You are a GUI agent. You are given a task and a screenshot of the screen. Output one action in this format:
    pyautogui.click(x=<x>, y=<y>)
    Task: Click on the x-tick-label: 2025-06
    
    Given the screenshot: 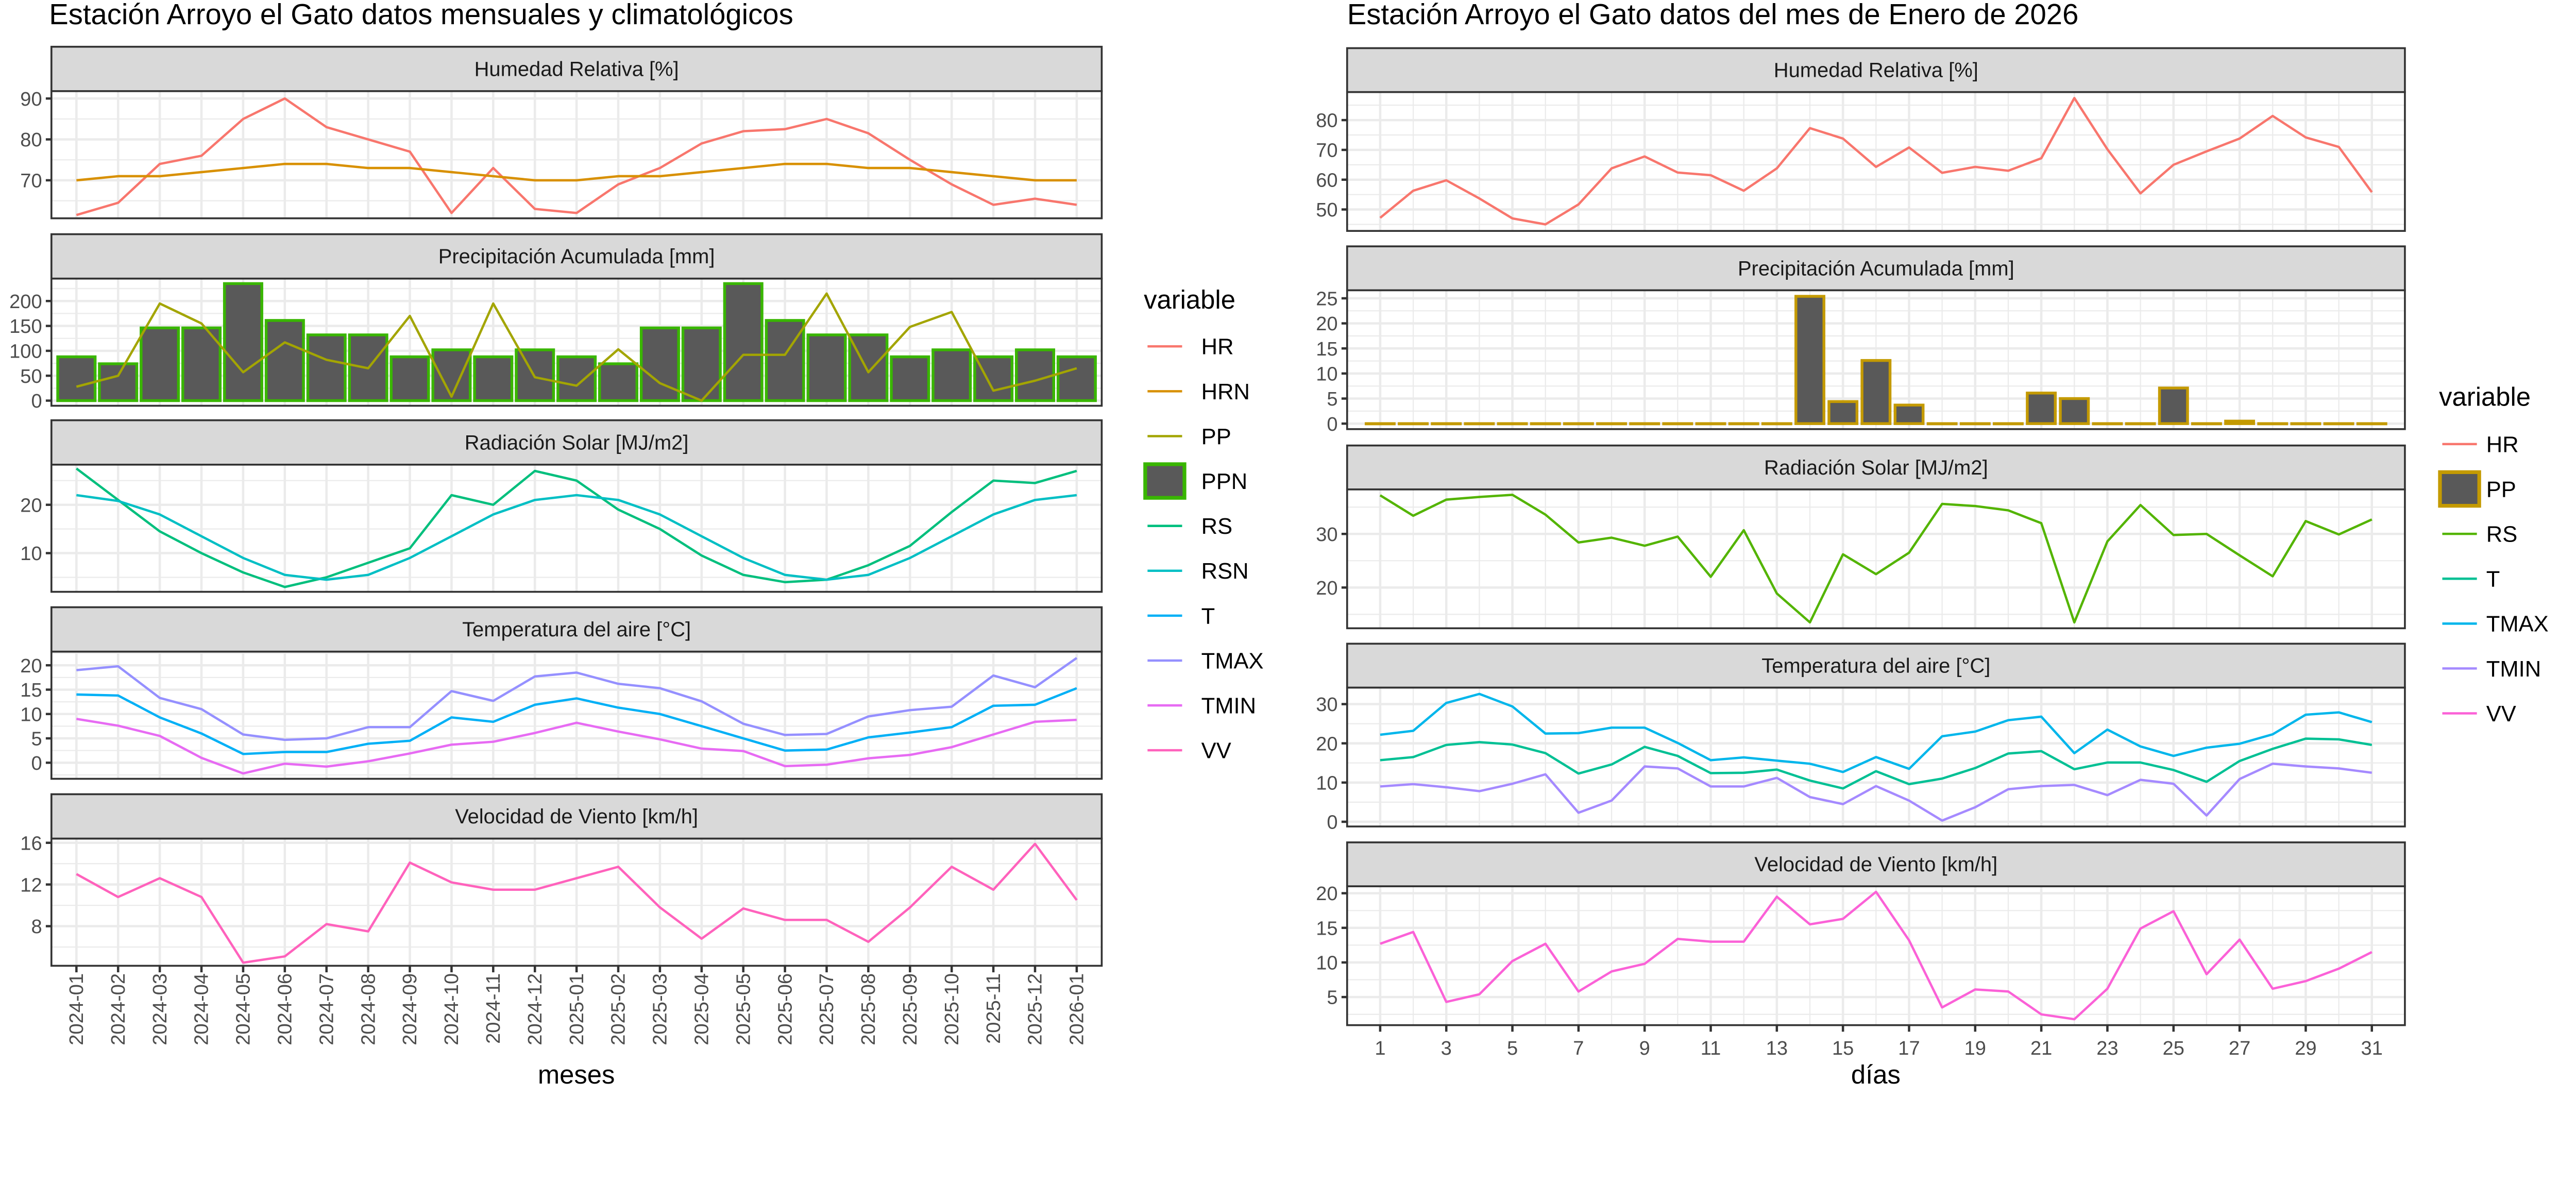 What is the action you would take?
    pyautogui.click(x=785, y=1009)
    